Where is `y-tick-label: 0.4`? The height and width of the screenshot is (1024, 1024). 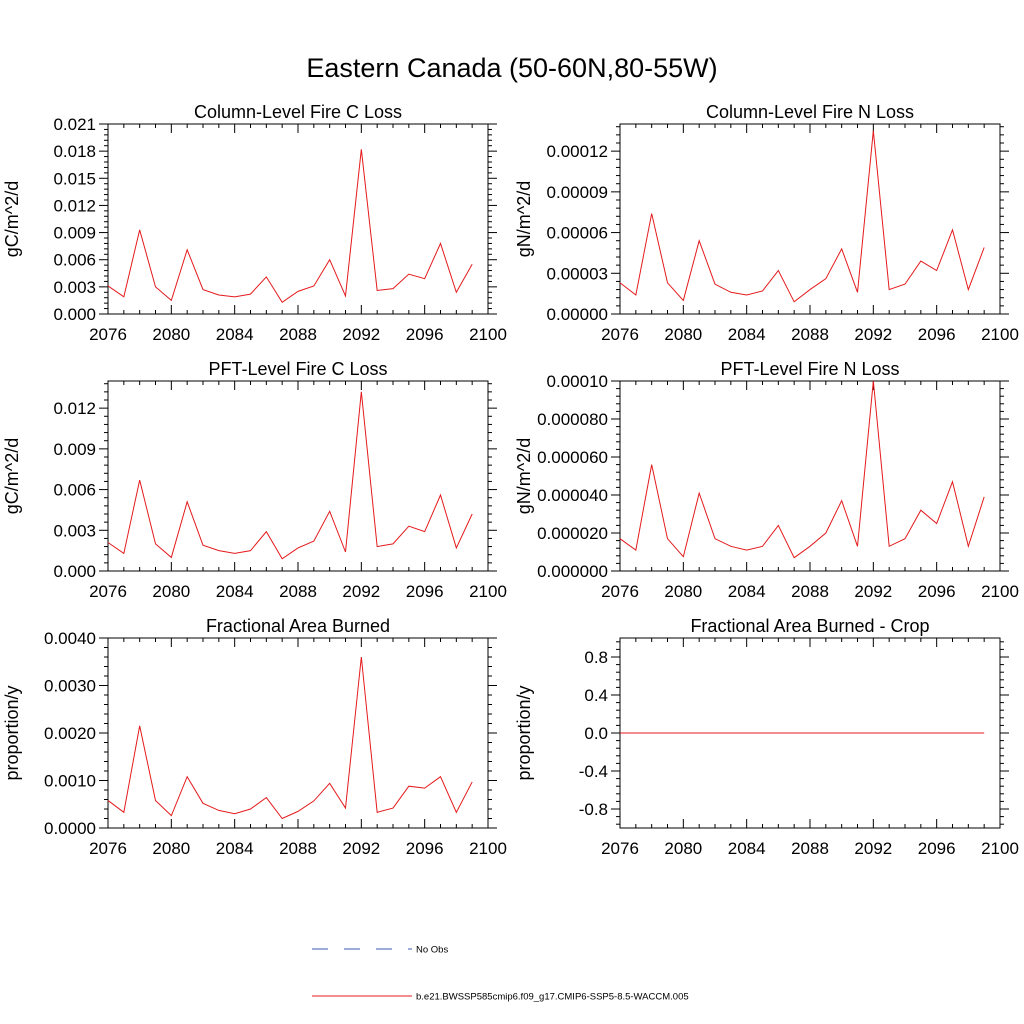
y-tick-label: 0.4 is located at coordinates (596, 695).